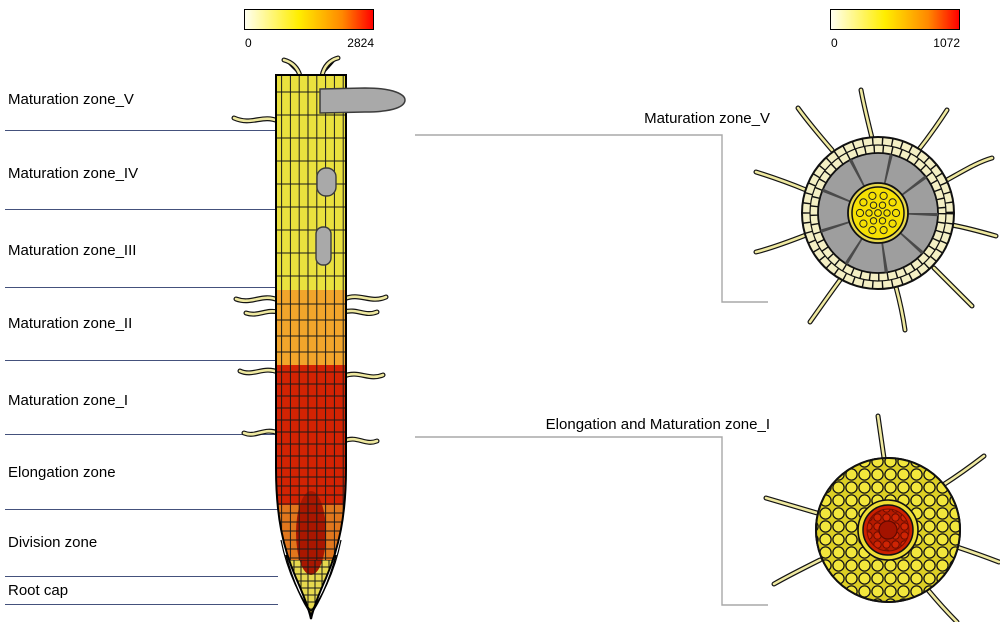  I want to click on expression-scale-right-labels: 0 1072, so click(895, 43).